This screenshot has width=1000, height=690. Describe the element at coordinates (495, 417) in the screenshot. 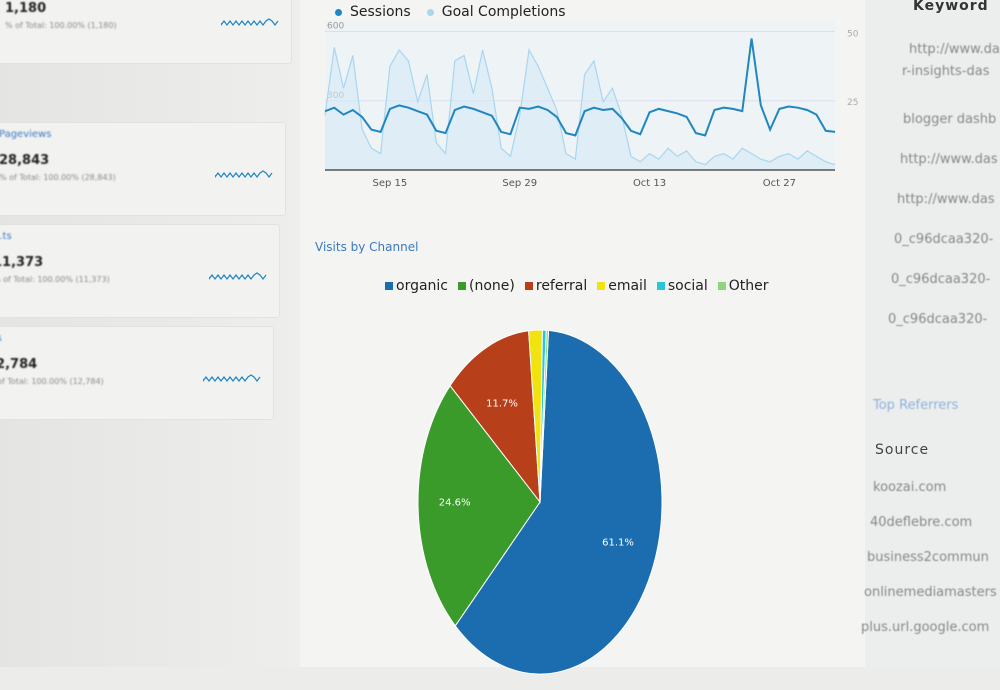

I see `pie-slice-referral` at that location.